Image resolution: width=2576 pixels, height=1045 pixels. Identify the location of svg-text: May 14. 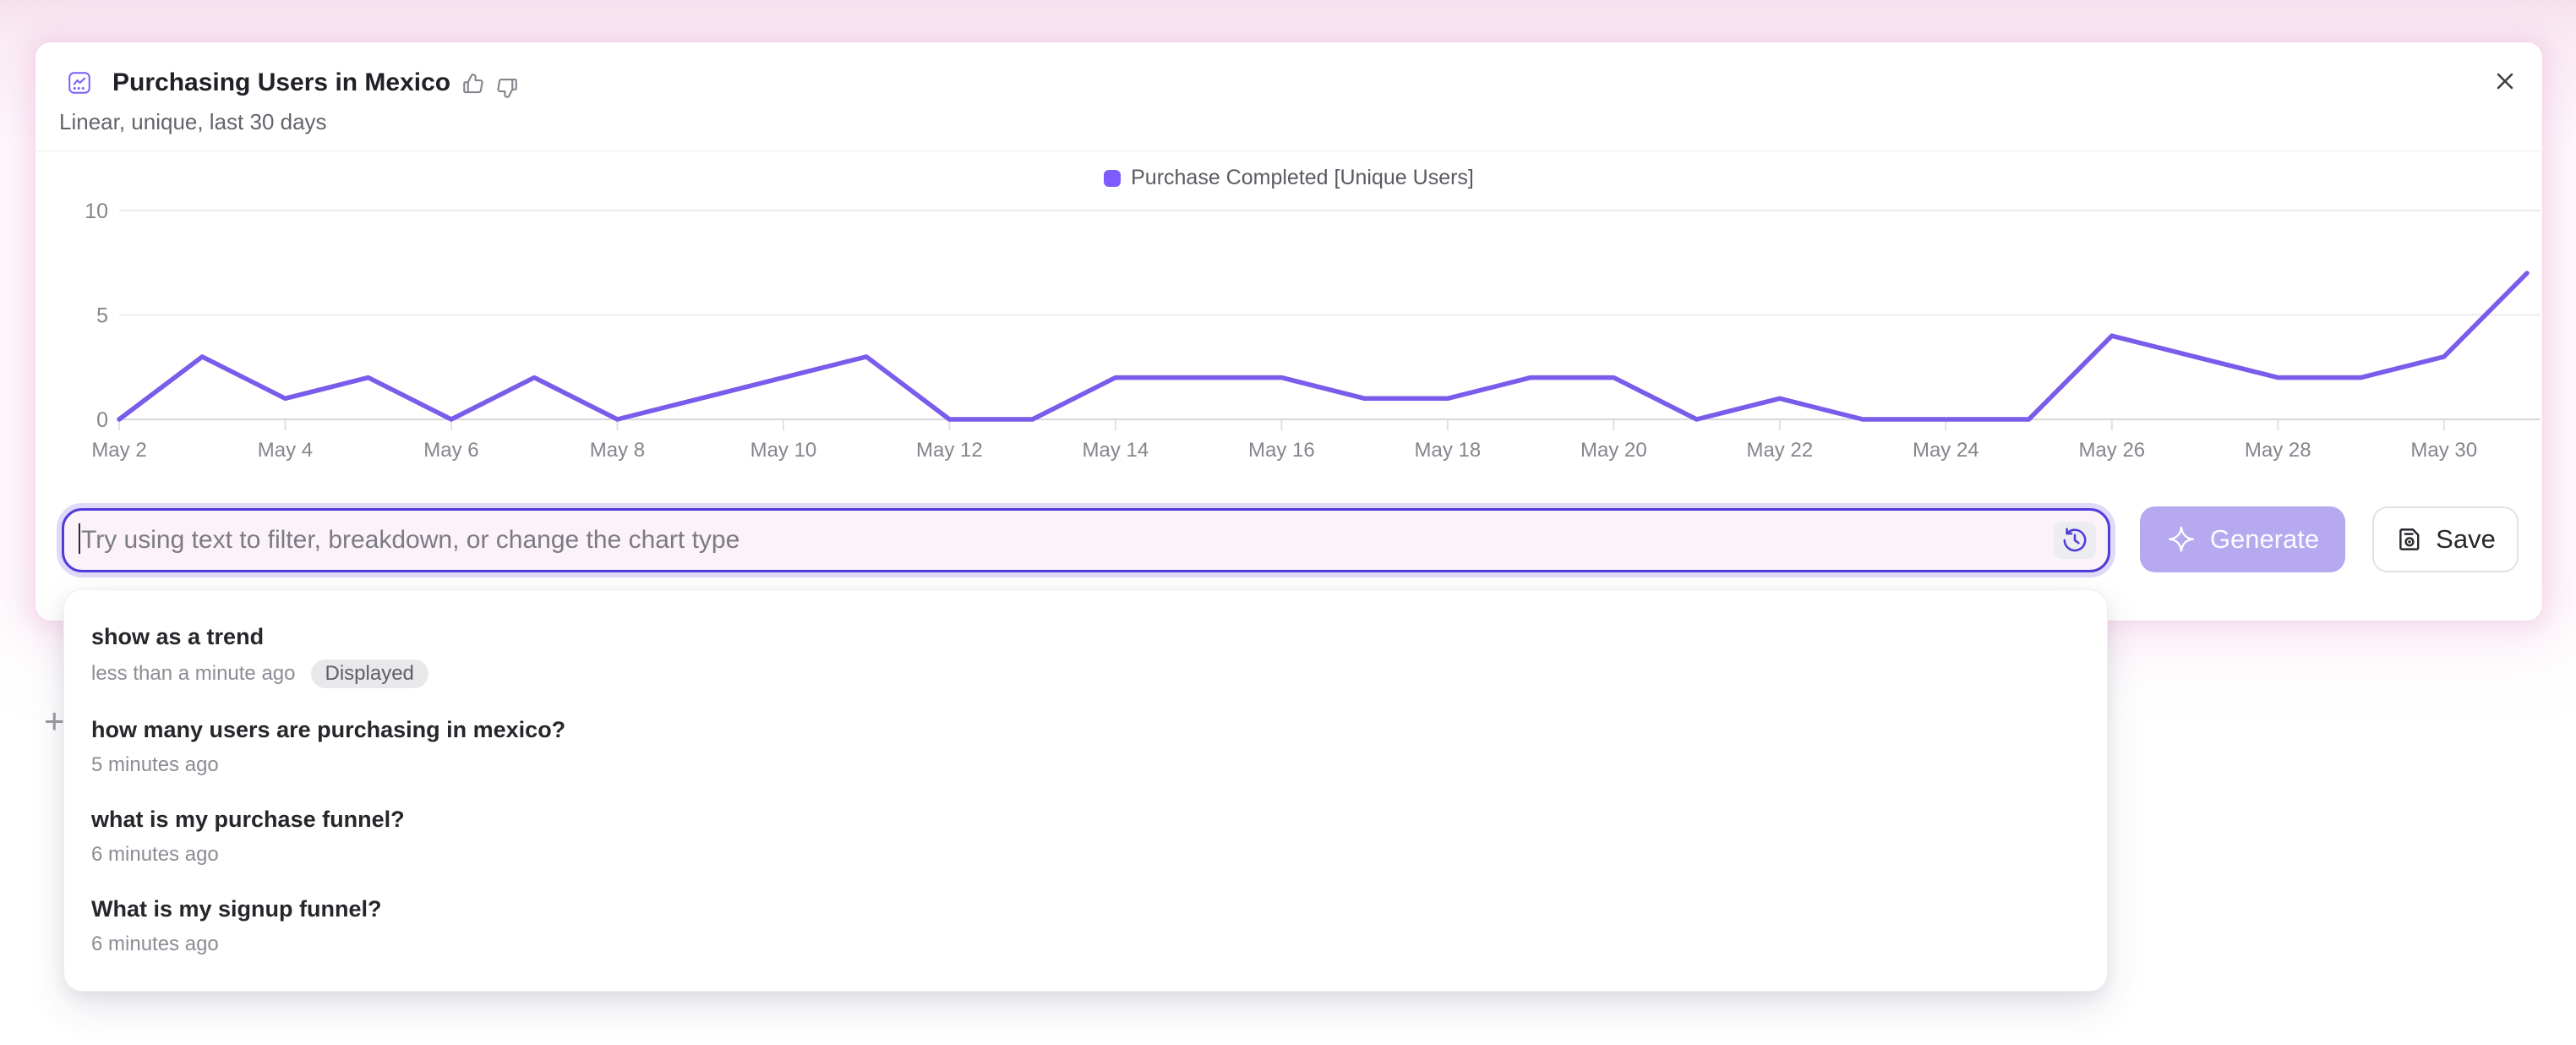
(1116, 450).